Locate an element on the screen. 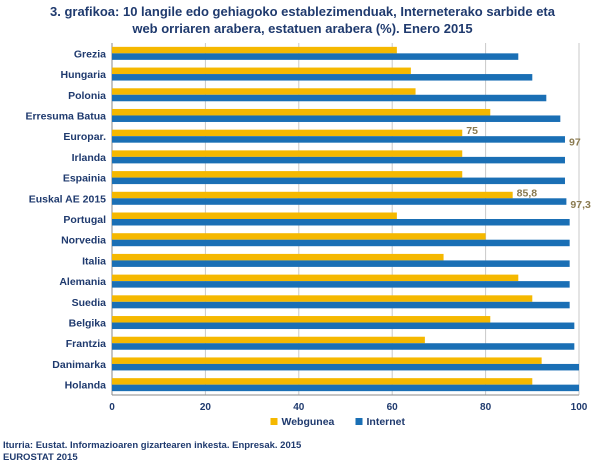 The width and height of the screenshot is (605, 469). x-tick-label: 20 is located at coordinates (206, 407).